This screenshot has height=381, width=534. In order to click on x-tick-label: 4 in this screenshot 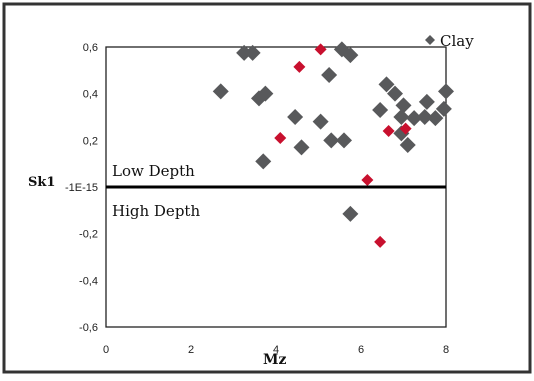, I will do `click(276, 350)`.